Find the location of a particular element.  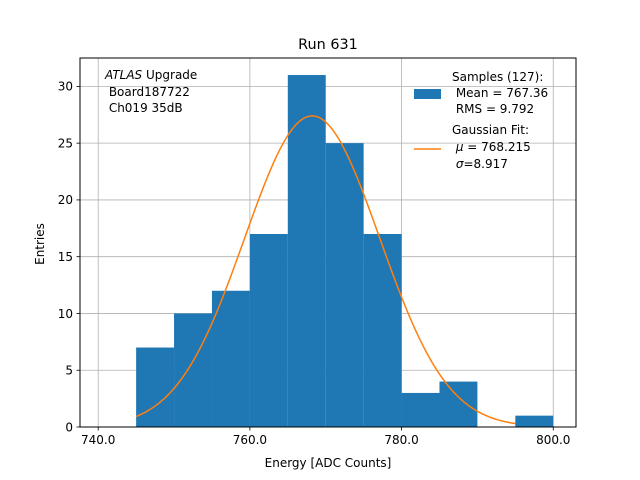

legend-samples-mean: Mean = 767.36 is located at coordinates (500, 93).